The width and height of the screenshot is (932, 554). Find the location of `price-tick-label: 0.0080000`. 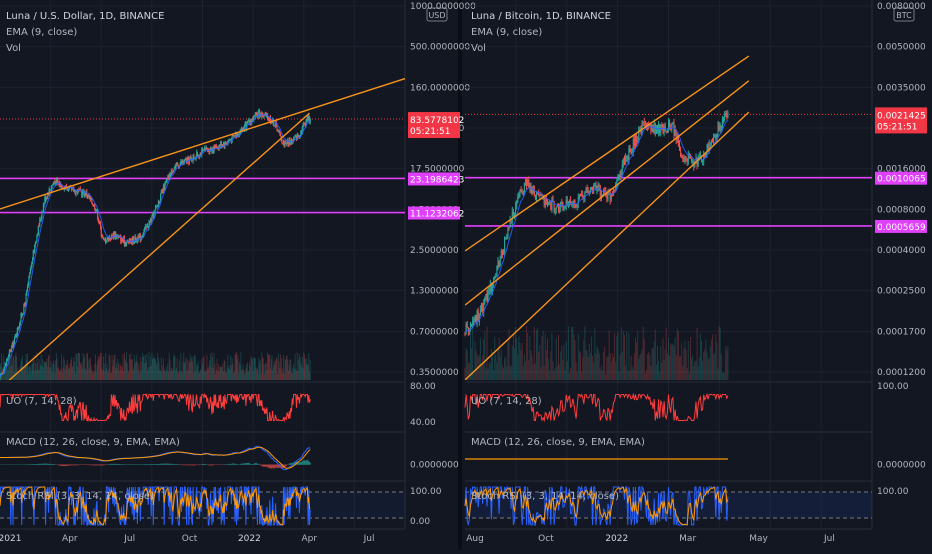

price-tick-label: 0.0080000 is located at coordinates (901, 7).